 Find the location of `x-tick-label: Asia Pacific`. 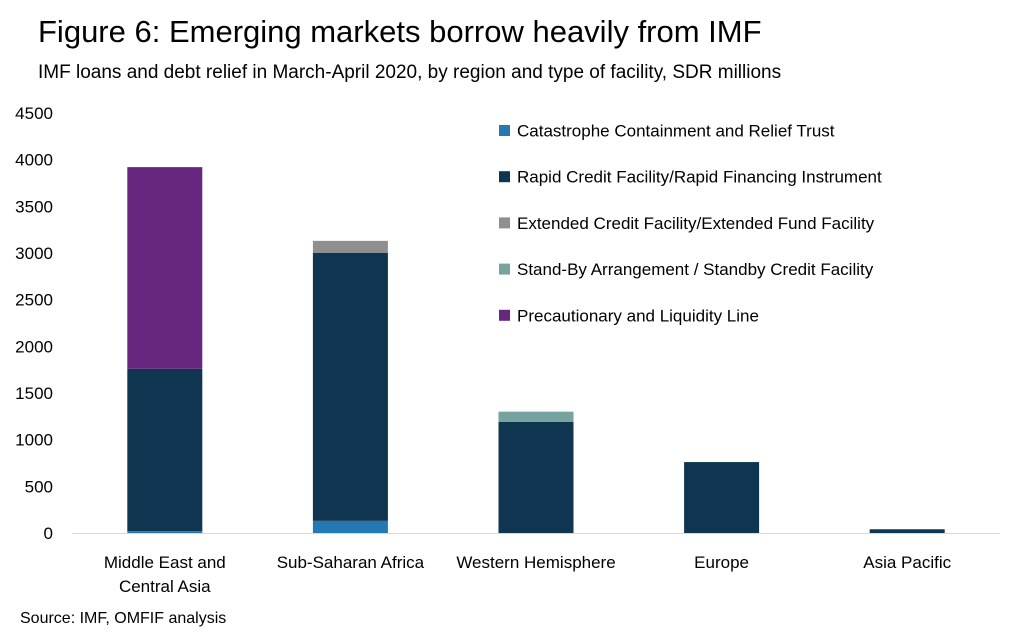

x-tick-label: Asia Pacific is located at coordinates (907, 562).